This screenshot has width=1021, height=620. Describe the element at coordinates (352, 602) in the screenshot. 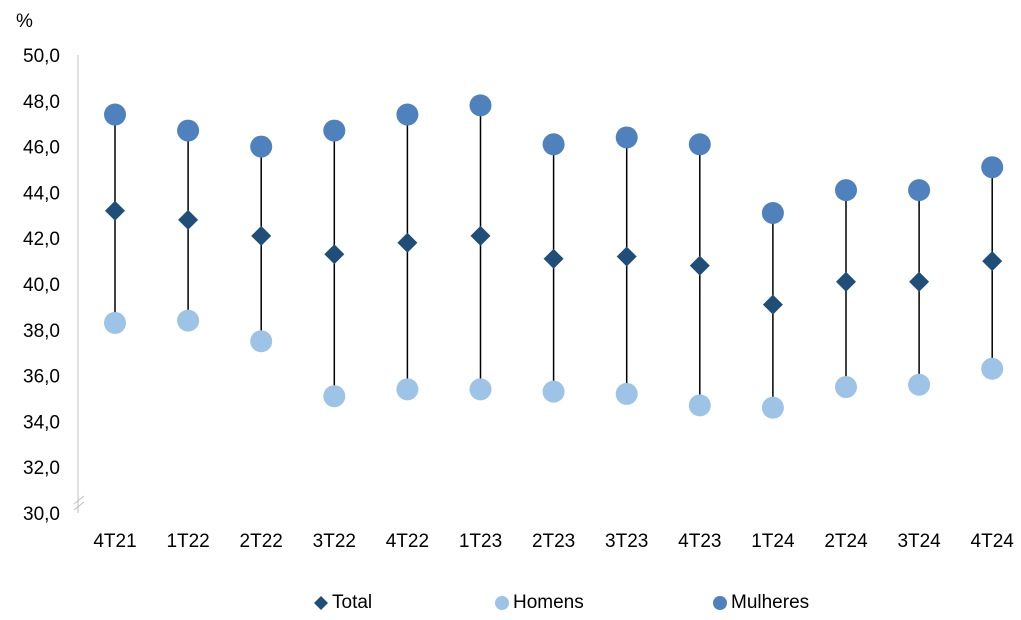

I see `legend-label-total: Total` at that location.